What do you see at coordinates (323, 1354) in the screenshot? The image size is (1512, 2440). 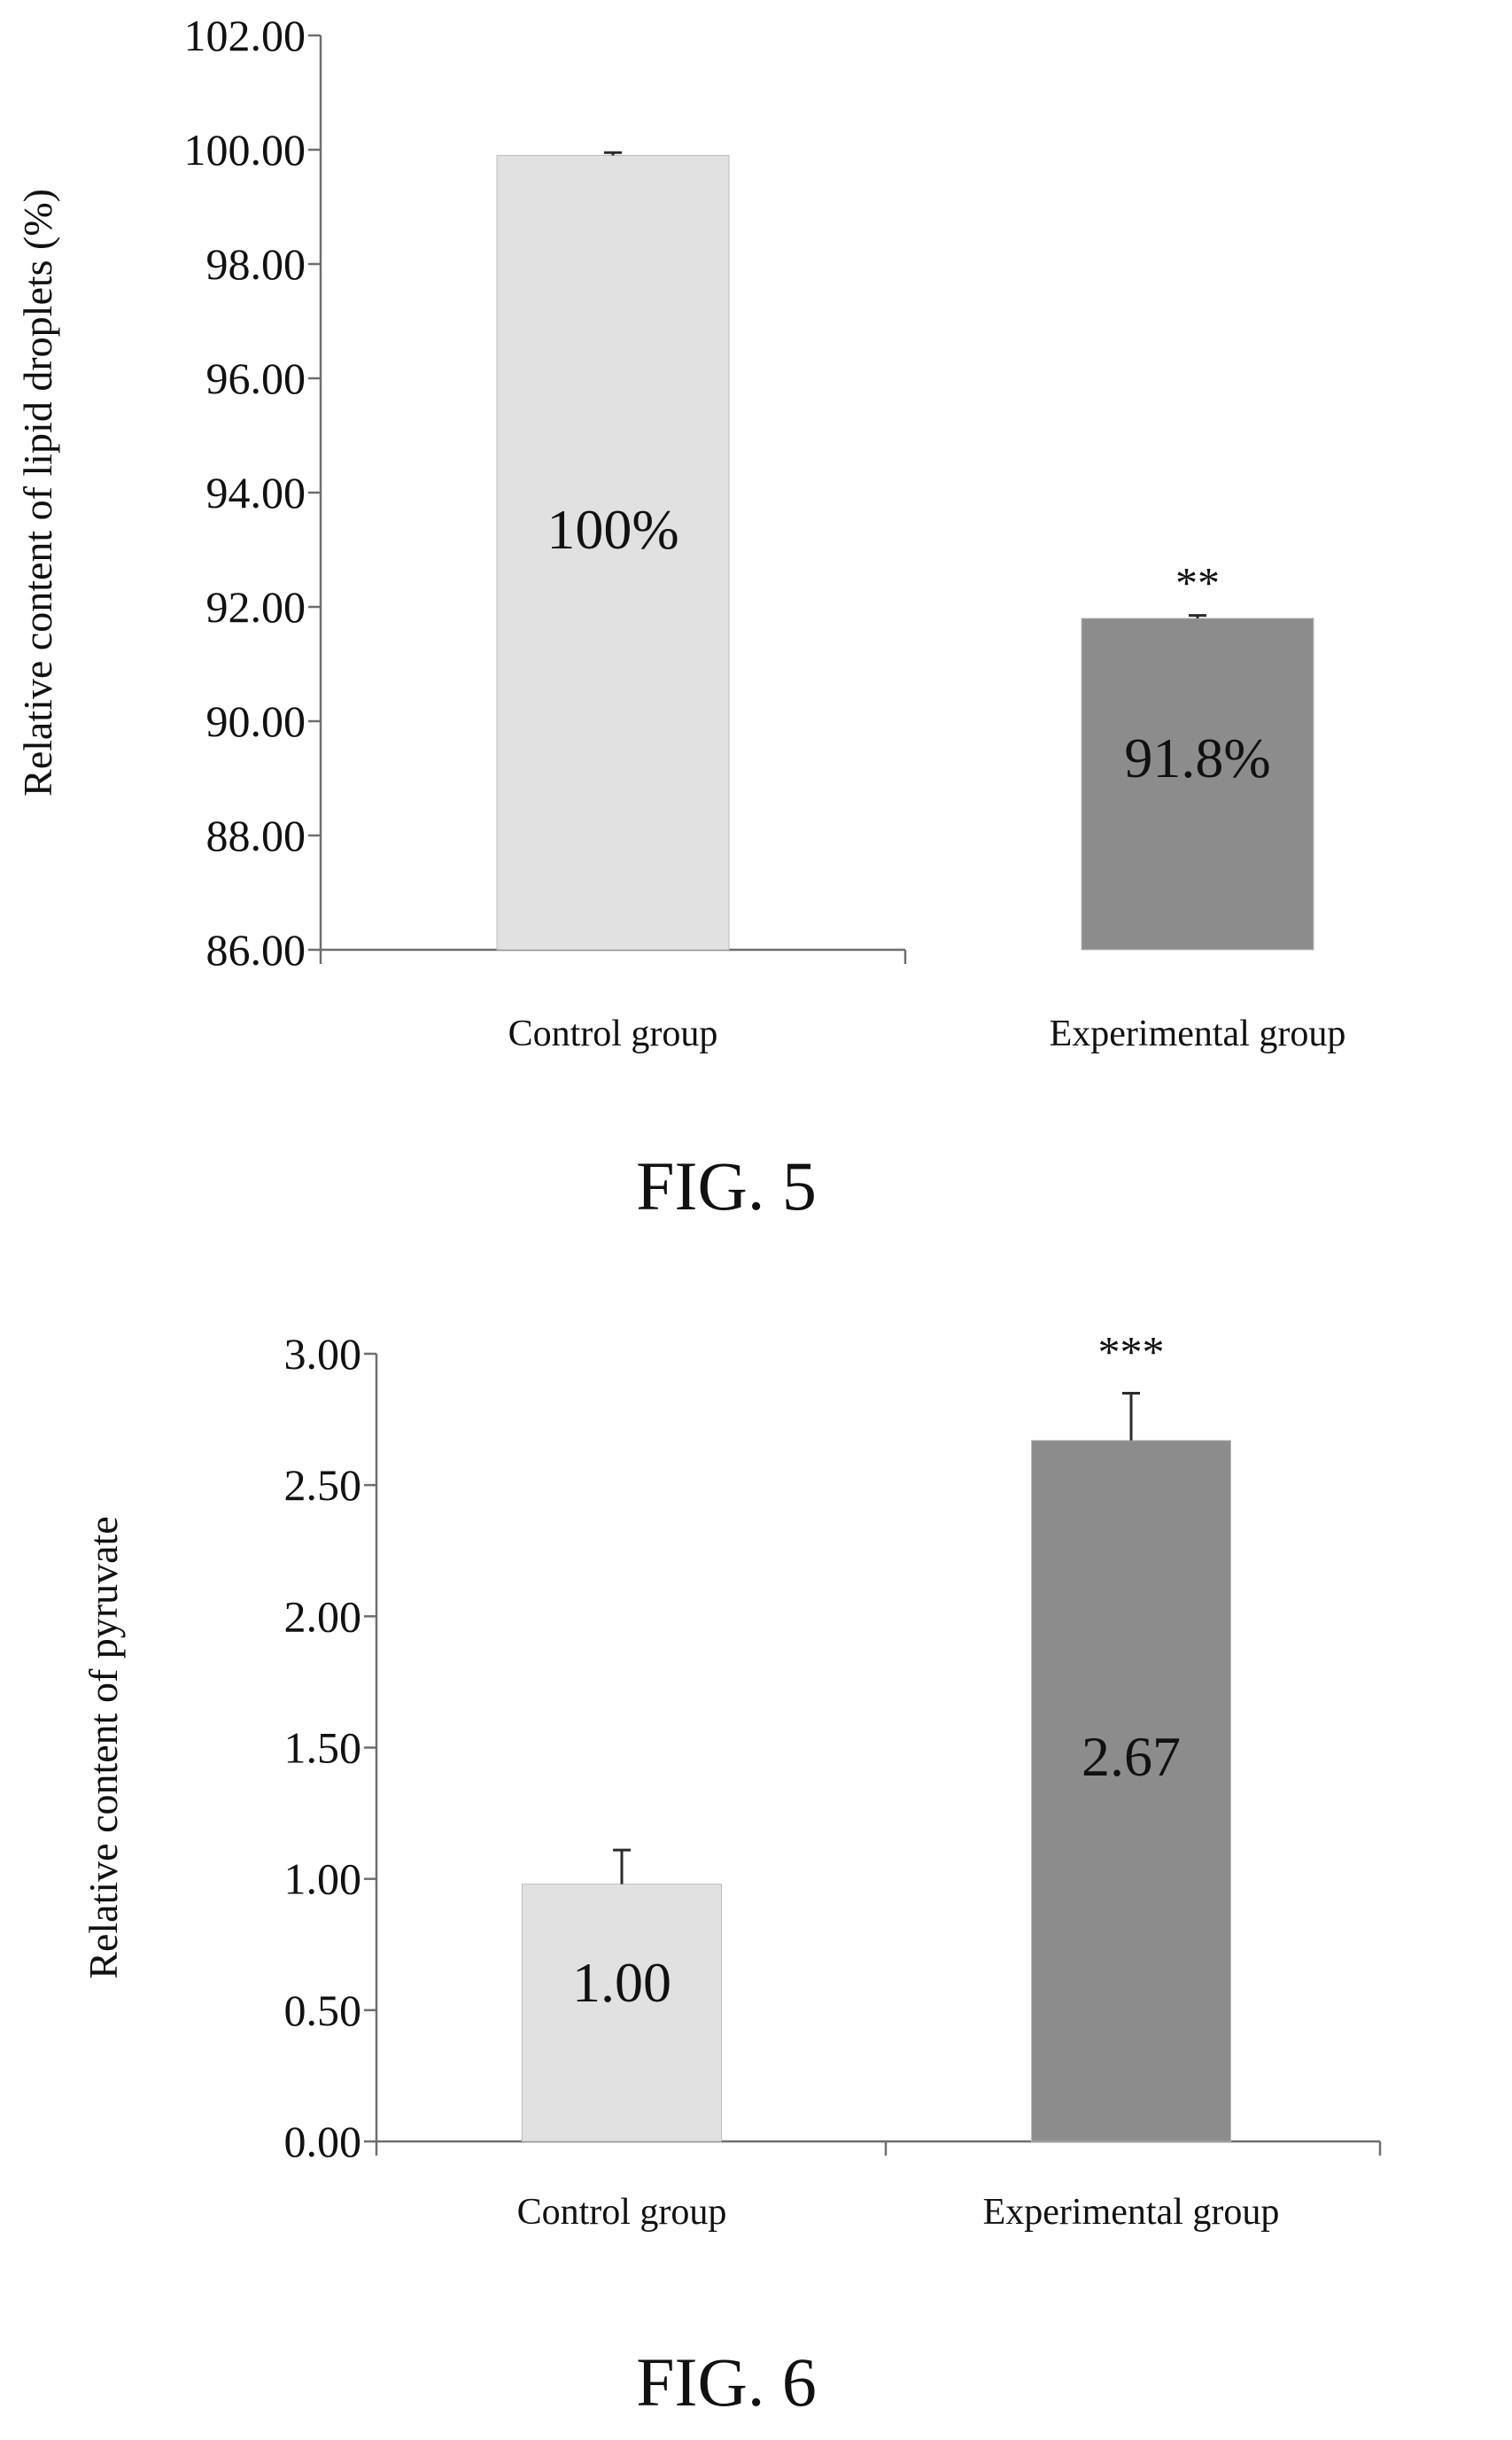 I see `y-tick-label: 3.00` at bounding box center [323, 1354].